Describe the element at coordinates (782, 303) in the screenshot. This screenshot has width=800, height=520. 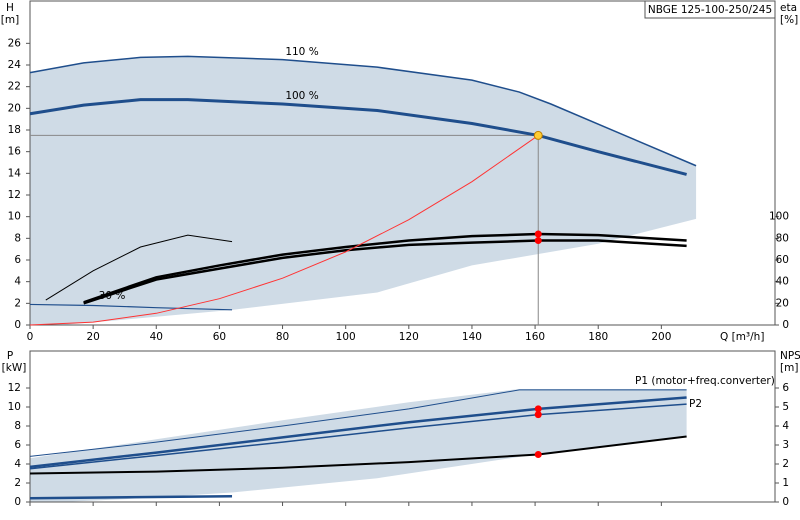
I see `y2-tick-label: 20` at that location.